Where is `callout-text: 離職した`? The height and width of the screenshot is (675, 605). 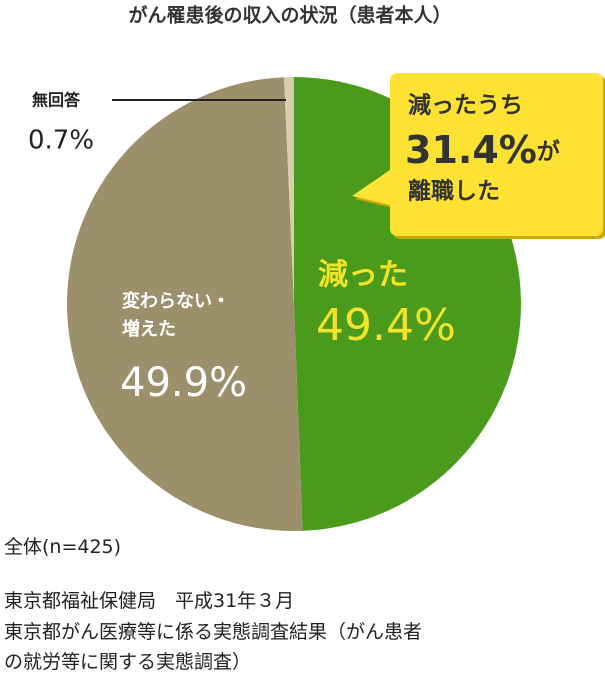 callout-text: 離職した is located at coordinates (454, 191).